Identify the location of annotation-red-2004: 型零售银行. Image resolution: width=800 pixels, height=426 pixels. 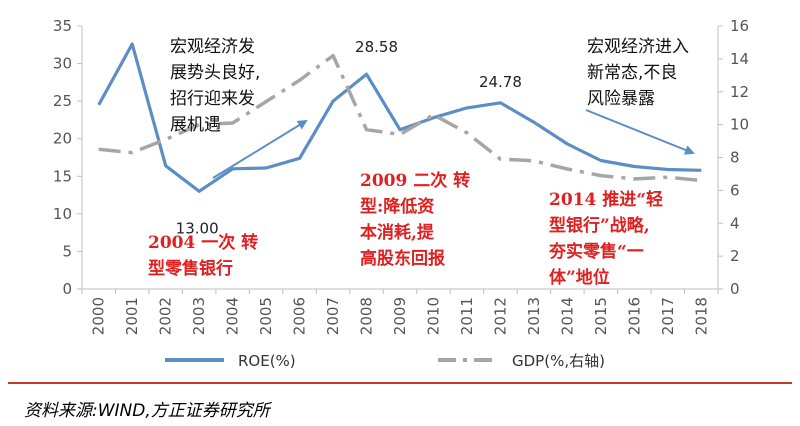
(190, 268).